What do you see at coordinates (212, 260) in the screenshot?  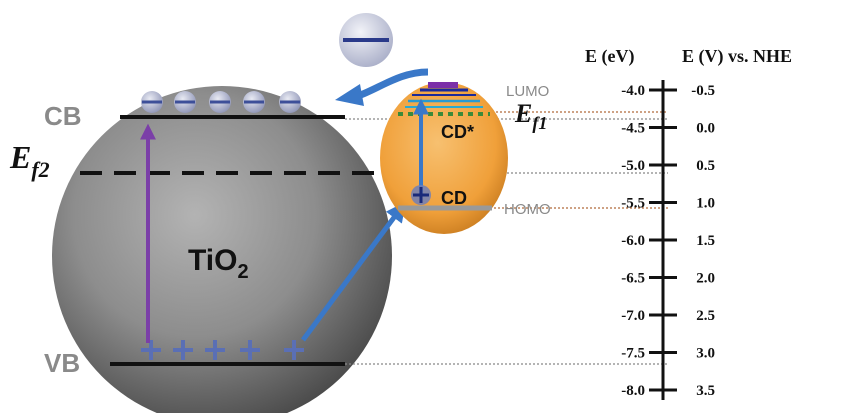 I see `tio2-main: TiO` at bounding box center [212, 260].